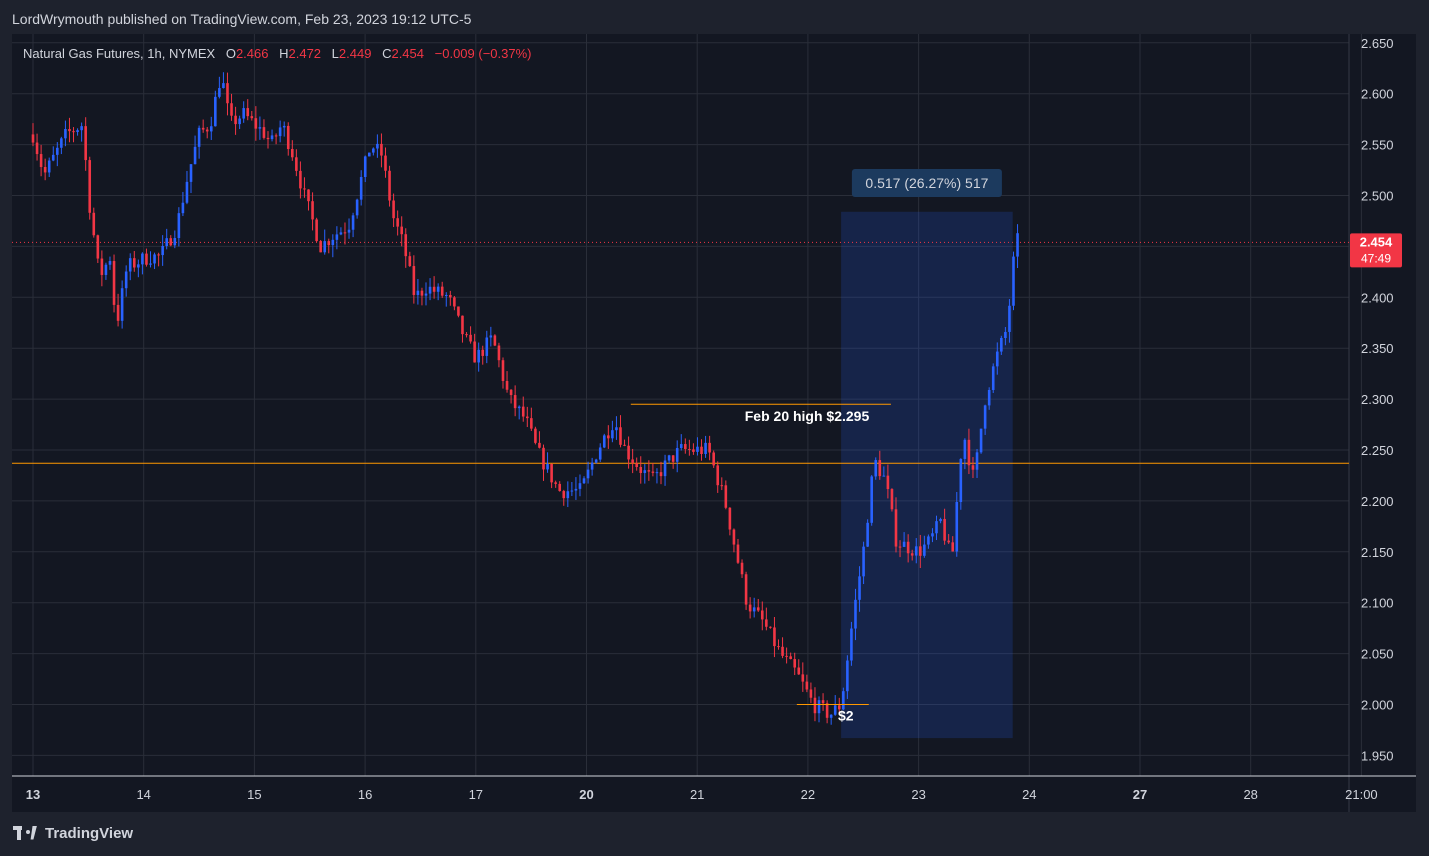 This screenshot has width=1429, height=856. Describe the element at coordinates (305, 53) in the screenshot. I see `high-value: 2.472` at that location.